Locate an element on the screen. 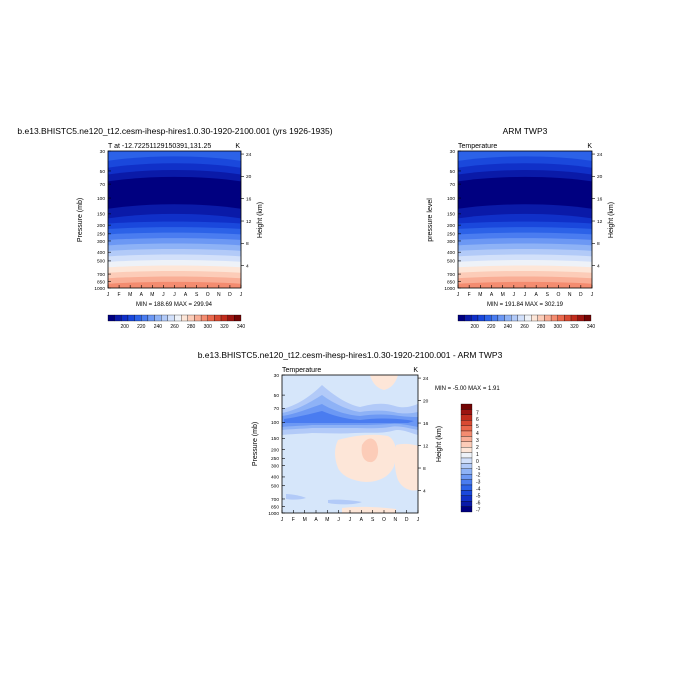 Image resolution: width=700 pixels, height=700 pixels. panel-1-bands is located at coordinates (174, 219).